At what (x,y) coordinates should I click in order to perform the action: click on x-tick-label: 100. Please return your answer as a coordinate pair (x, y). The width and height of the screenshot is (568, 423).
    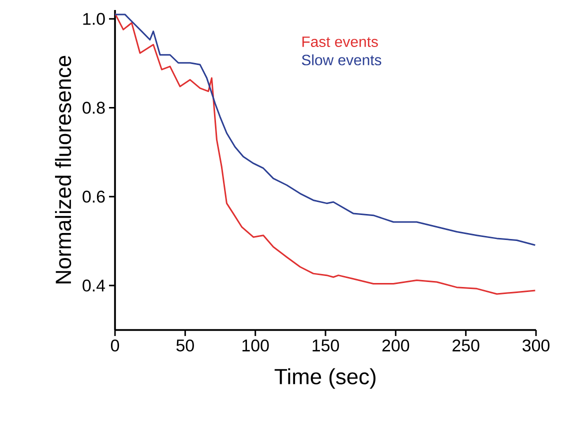
    Looking at the image, I should click on (255, 345).